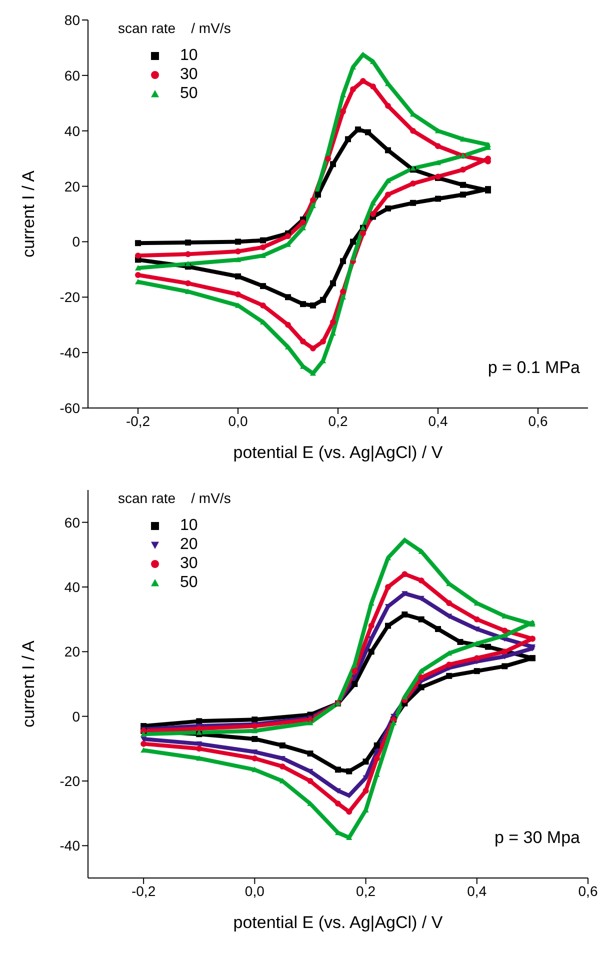 Image resolution: width=608 pixels, height=963 pixels. I want to click on y-tick-label: 80, so click(72, 20).